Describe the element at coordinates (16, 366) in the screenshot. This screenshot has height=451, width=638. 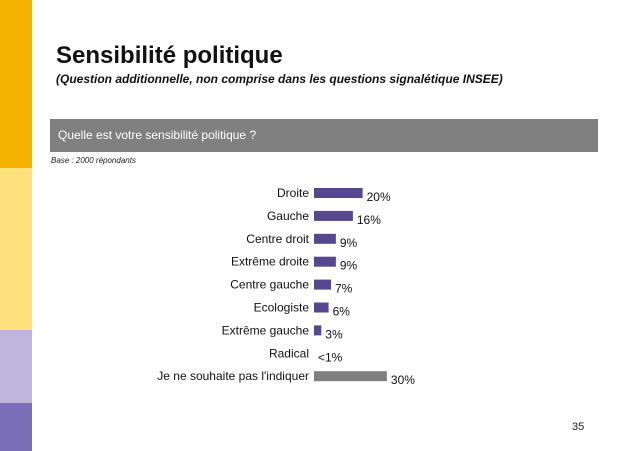
I see `side-bar-lavender` at that location.